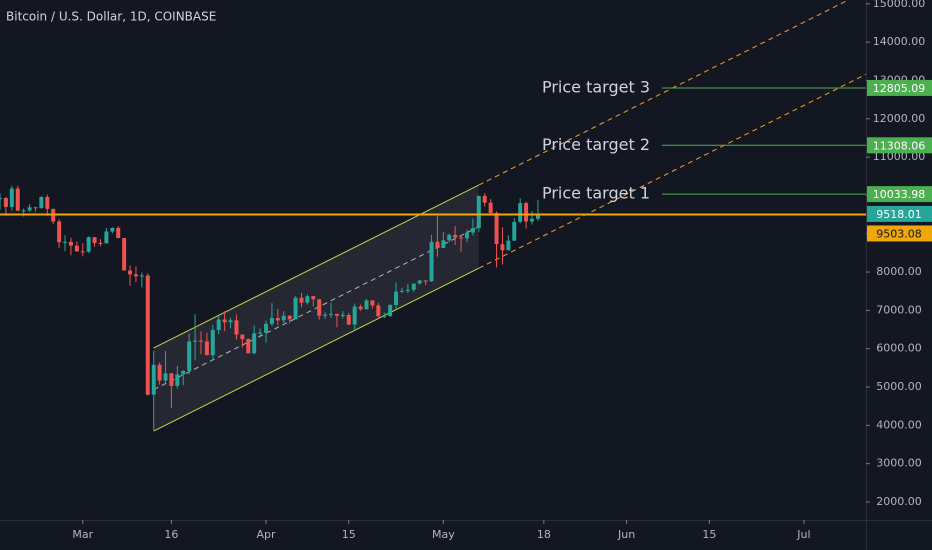 The width and height of the screenshot is (932, 550). Describe the element at coordinates (899, 424) in the screenshot. I see `y-tick-label: 4000.00` at that location.